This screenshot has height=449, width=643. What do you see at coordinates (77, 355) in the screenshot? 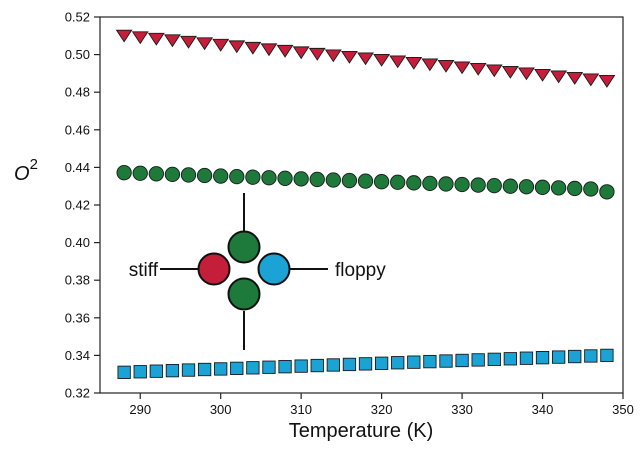
I see `y-tick-label: 0.34` at bounding box center [77, 355].